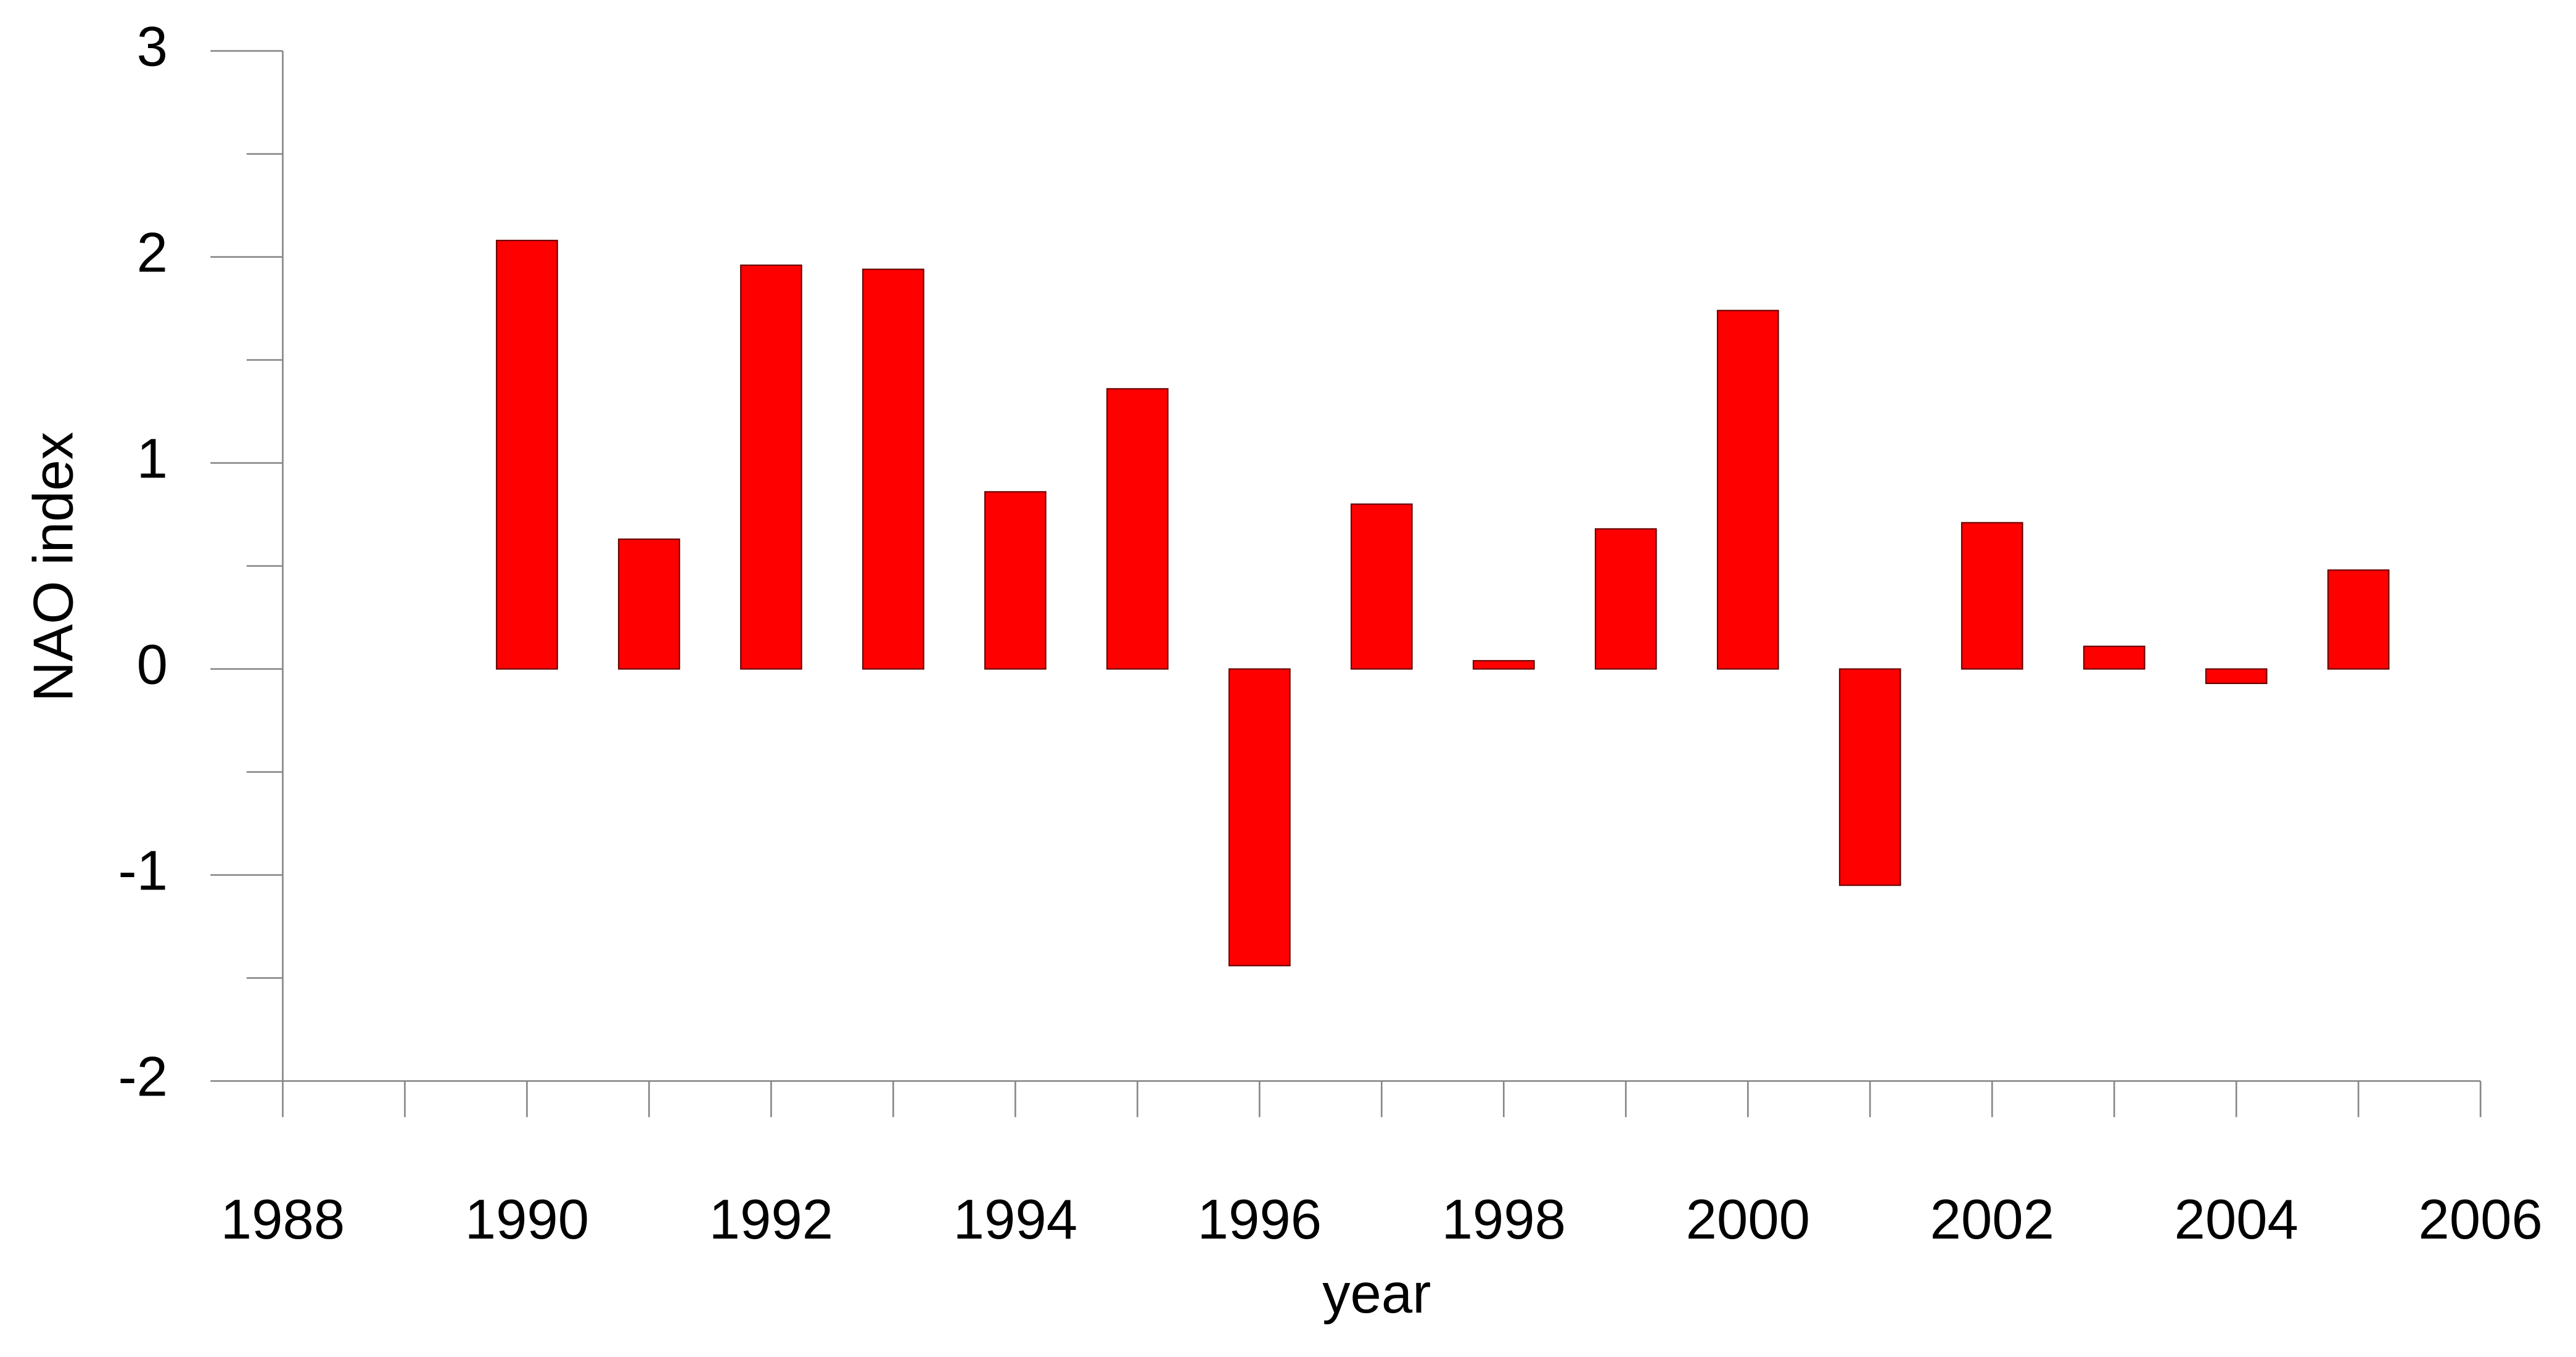  I want to click on x-tick-label: 2006, so click(2480, 1220).